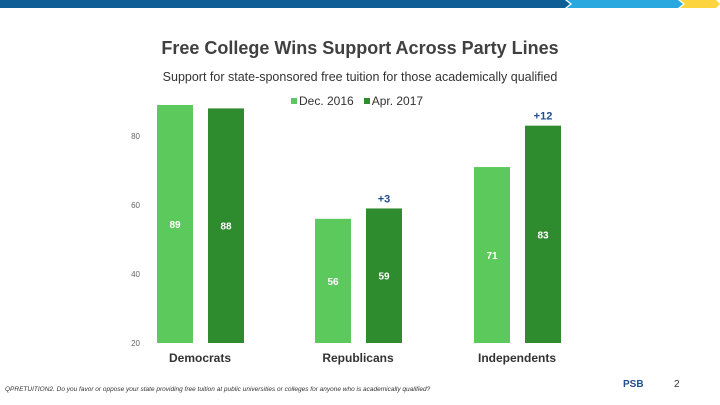 Image resolution: width=720 pixels, height=405 pixels. I want to click on legend-label: Apr. 2017, so click(397, 101).